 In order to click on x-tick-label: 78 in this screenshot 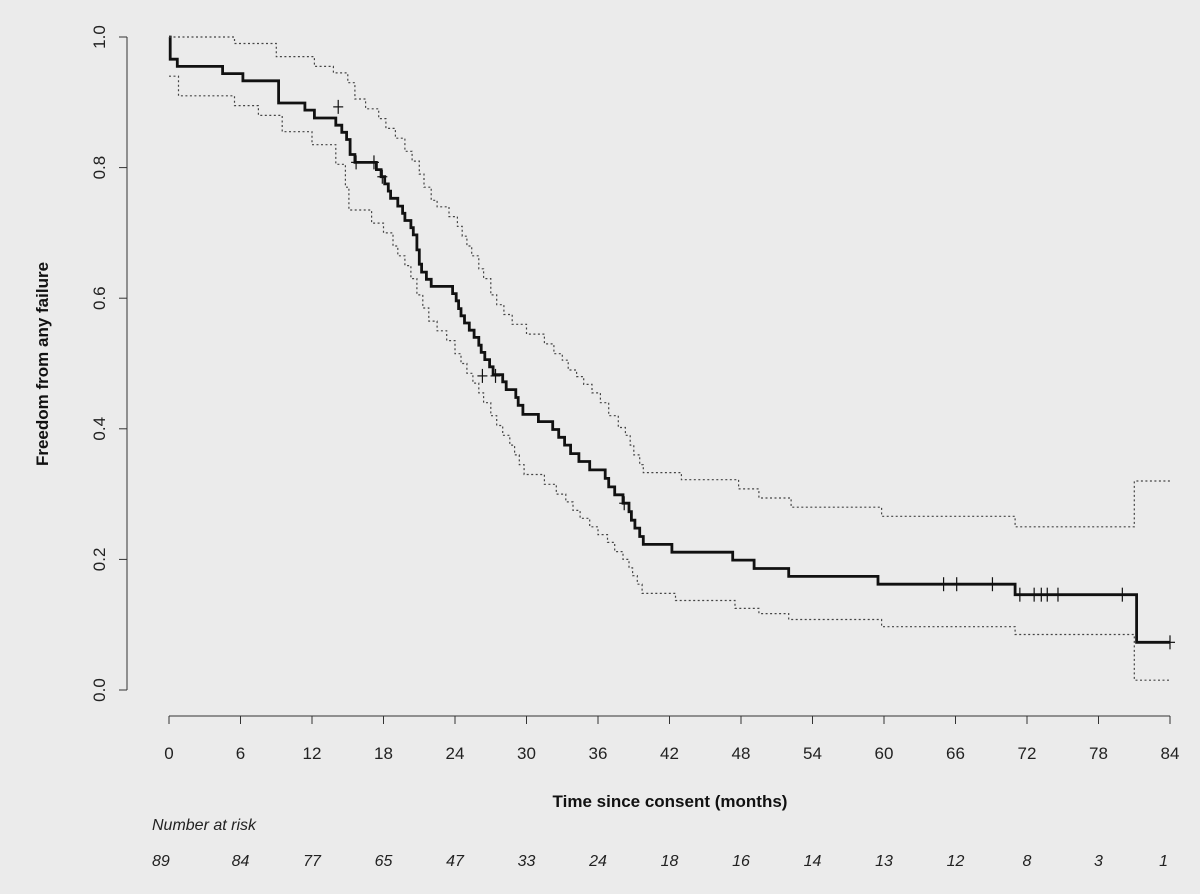, I will do `click(1098, 753)`.